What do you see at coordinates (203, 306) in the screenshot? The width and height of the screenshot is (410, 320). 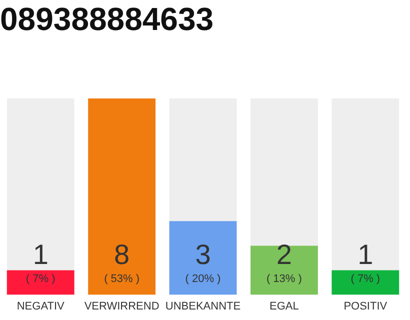 I see `x-tick-label: UNBEKANNTE` at bounding box center [203, 306].